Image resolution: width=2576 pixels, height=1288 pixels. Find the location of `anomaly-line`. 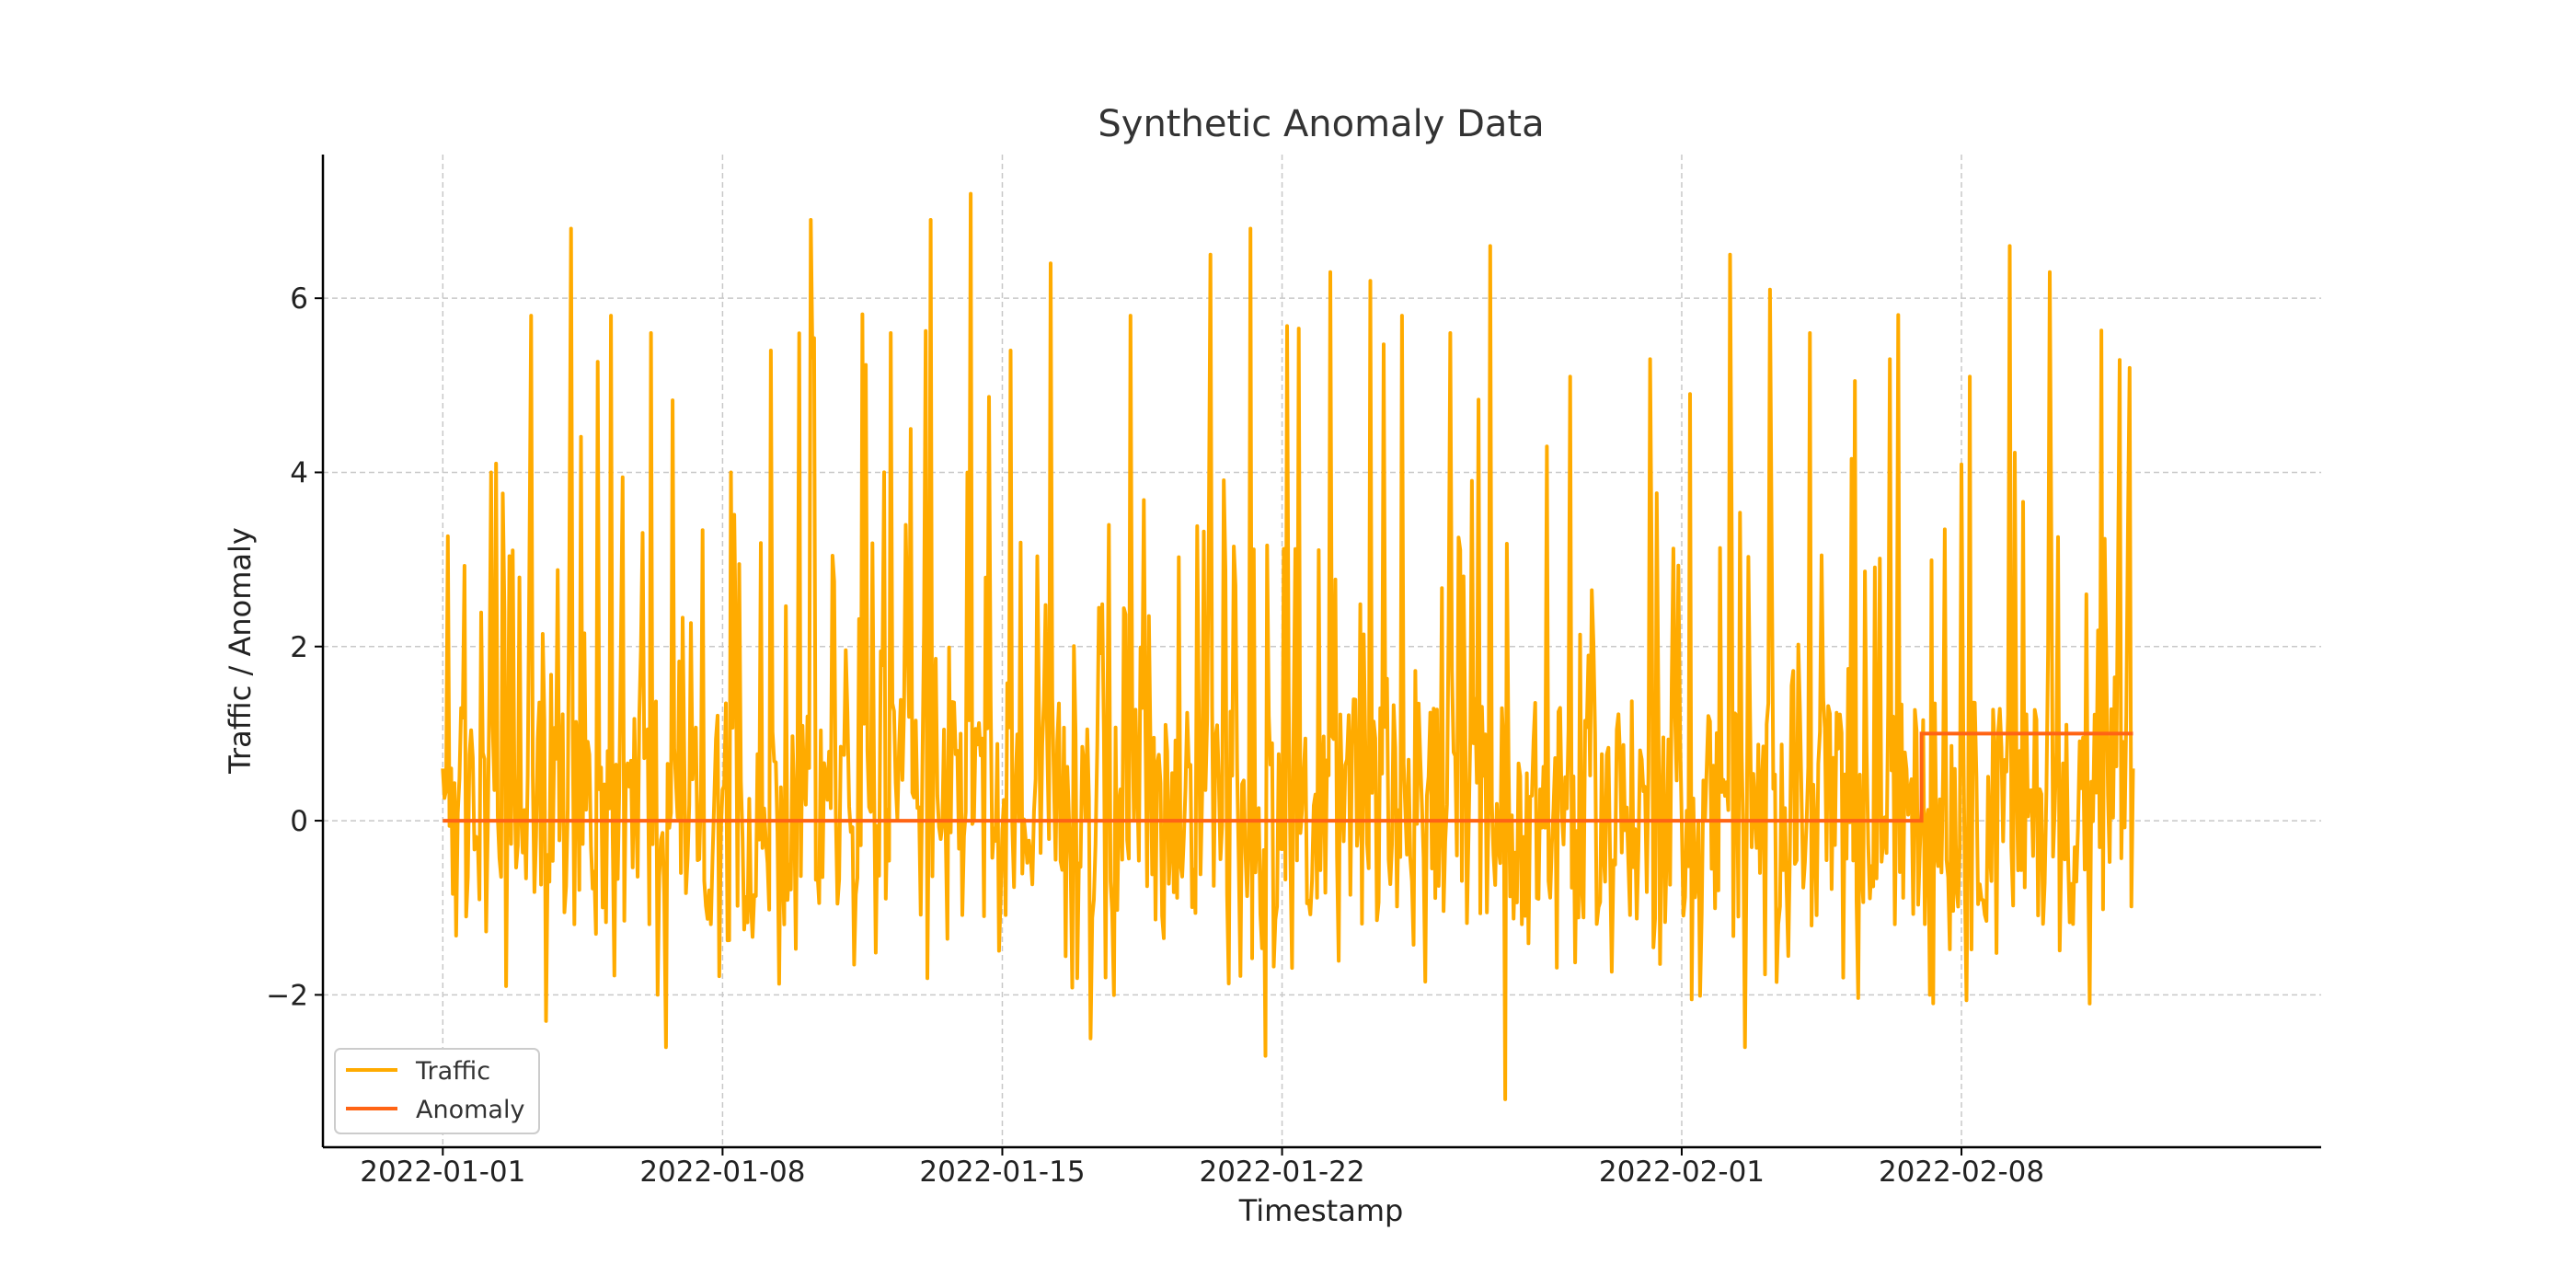

anomaly-line is located at coordinates (1288, 777).